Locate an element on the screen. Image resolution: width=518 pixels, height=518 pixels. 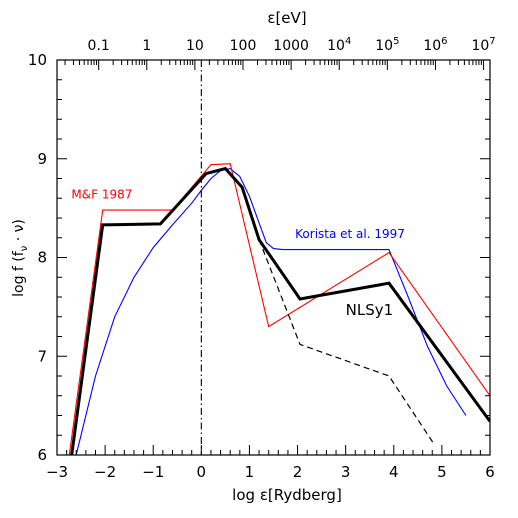
top-tick-label: 0.1 is located at coordinates (99, 46).